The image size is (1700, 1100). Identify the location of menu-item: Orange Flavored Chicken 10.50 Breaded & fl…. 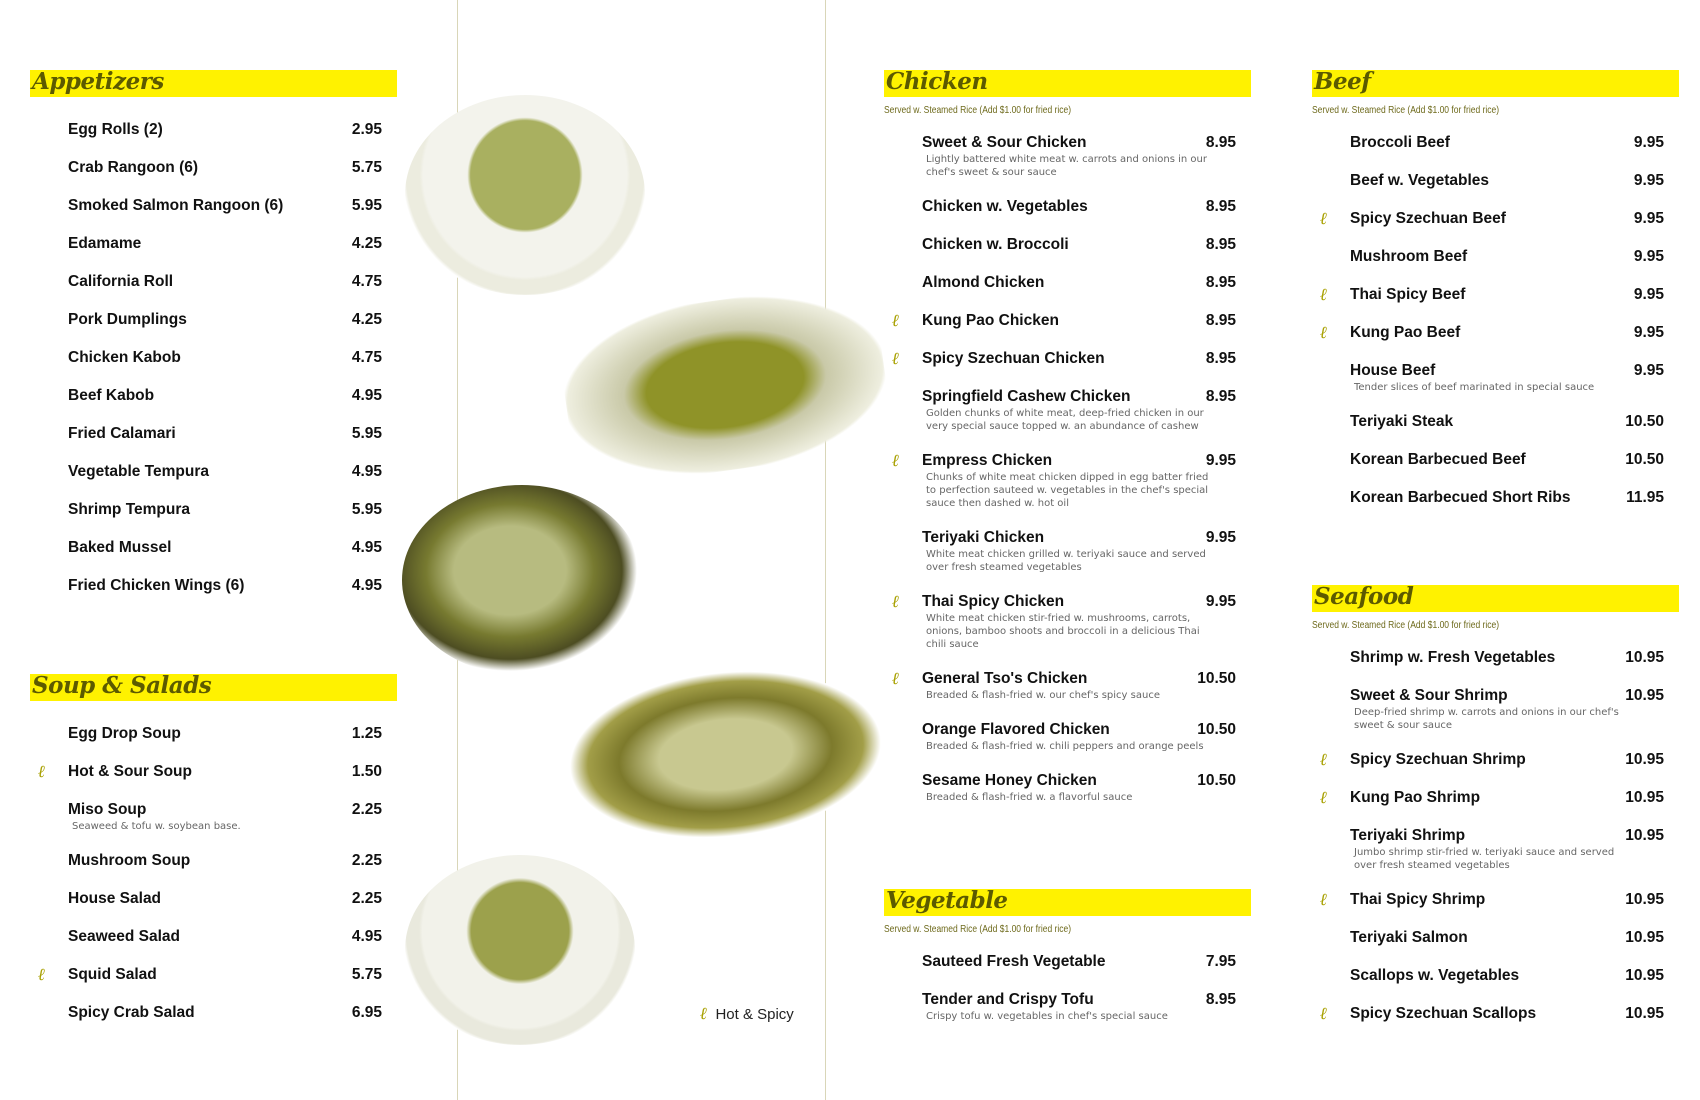
(1067, 736).